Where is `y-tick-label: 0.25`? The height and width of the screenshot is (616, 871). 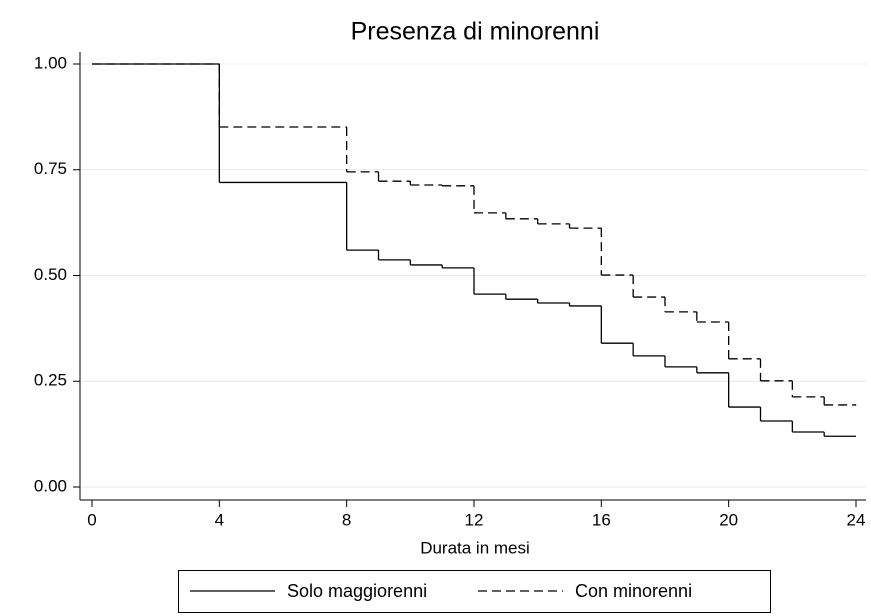 y-tick-label: 0.25 is located at coordinates (50, 380).